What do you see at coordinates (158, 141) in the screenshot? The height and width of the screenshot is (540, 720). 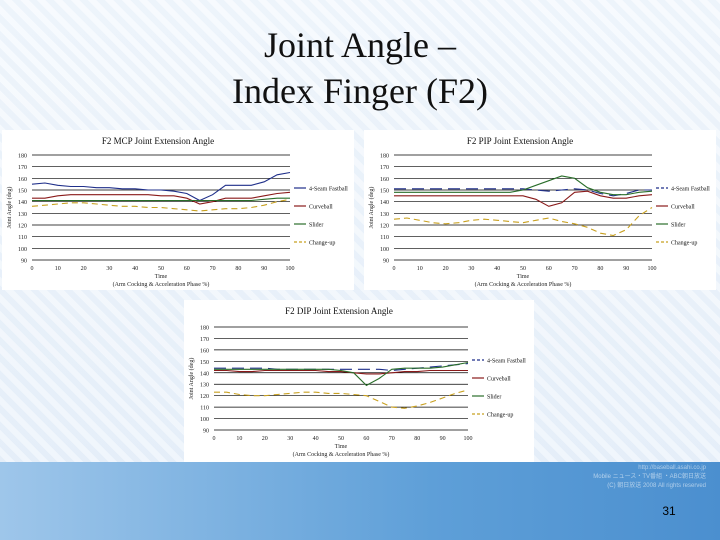 I see `chart-title: F2 MCP Joint Extension Angle` at bounding box center [158, 141].